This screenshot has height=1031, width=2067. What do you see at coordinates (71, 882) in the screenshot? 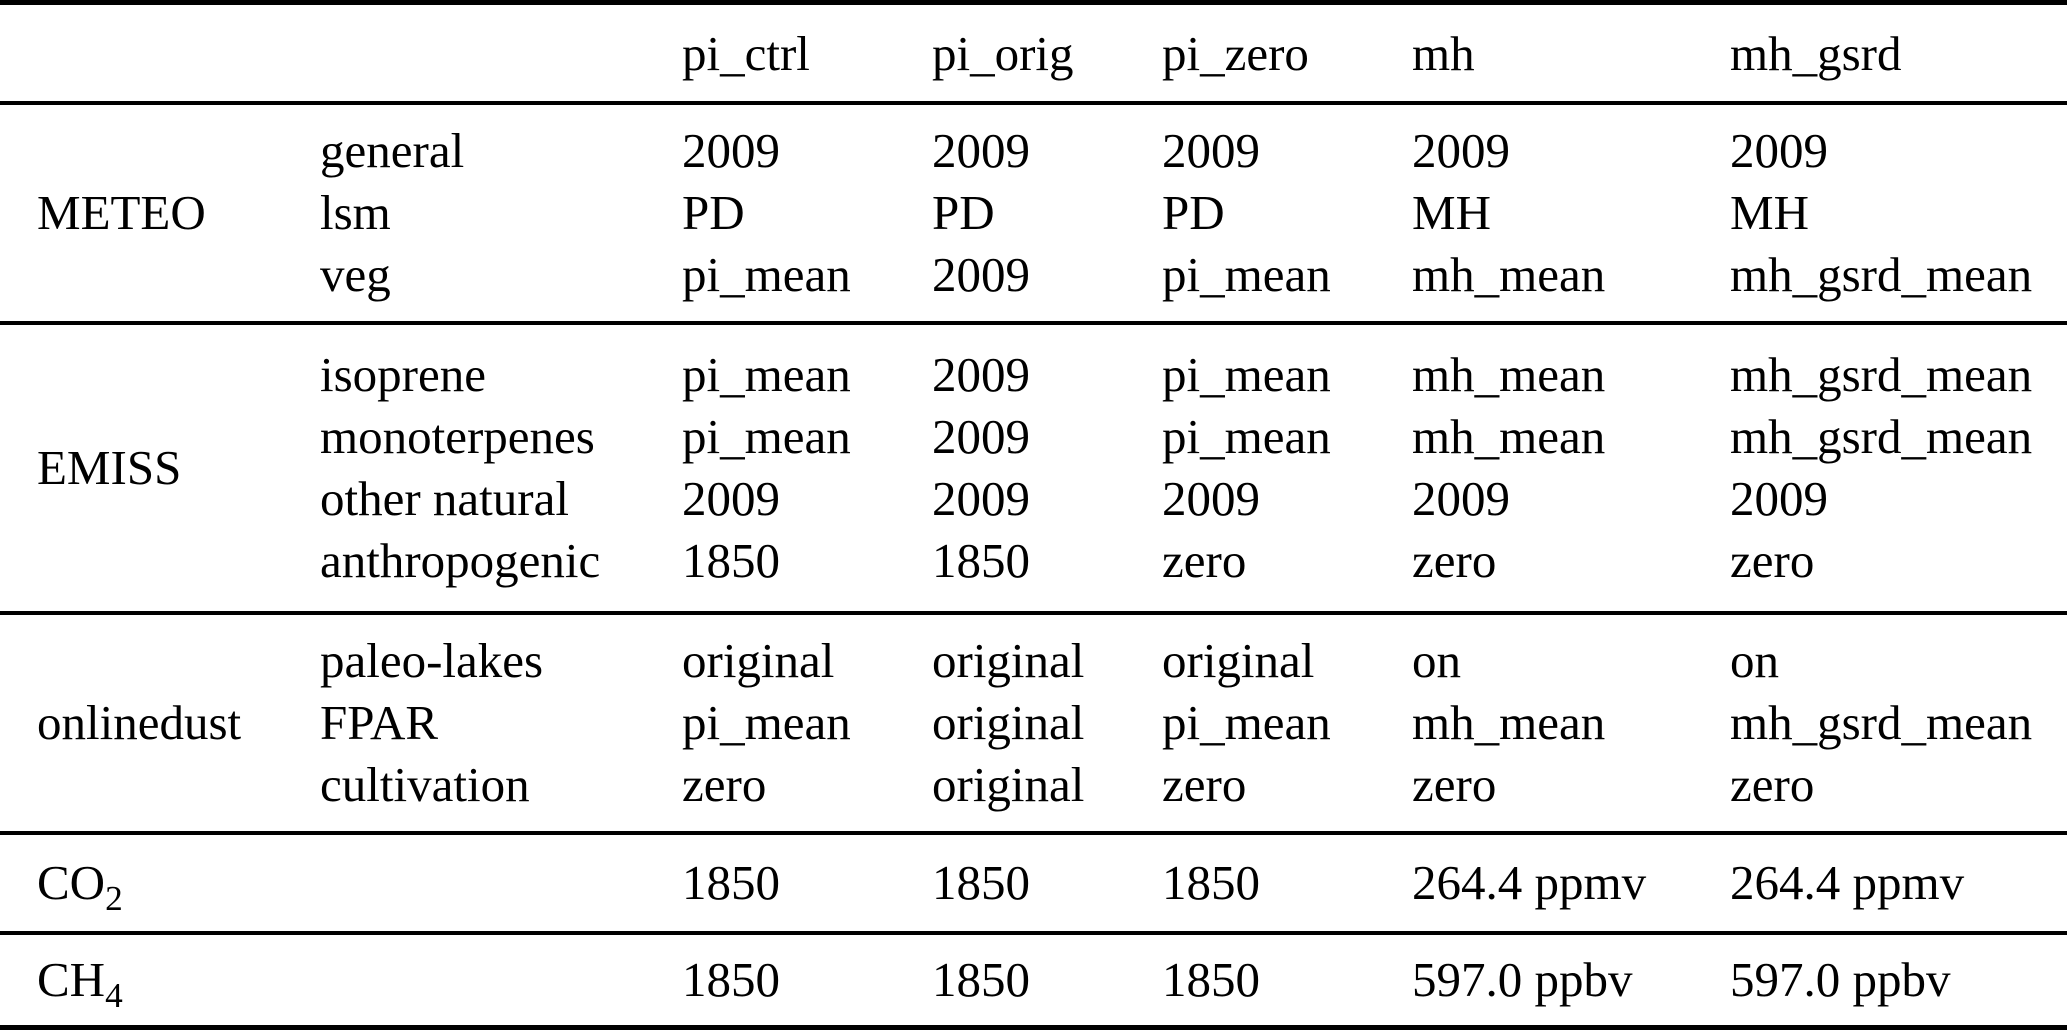
I see `group-label-text: CO` at bounding box center [71, 882].